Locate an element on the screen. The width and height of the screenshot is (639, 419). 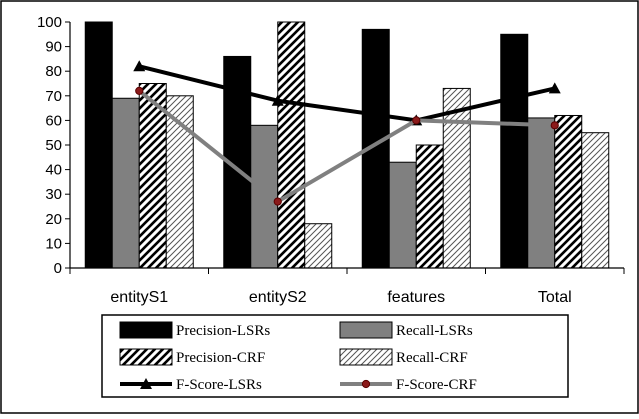
y-tick-label: 30 is located at coordinates (53, 194).